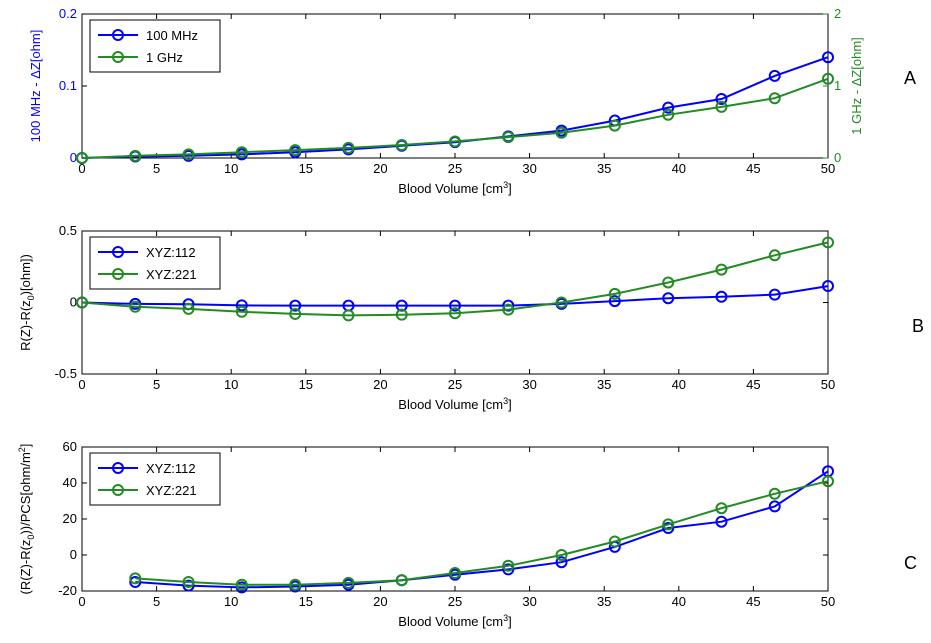  Describe the element at coordinates (910, 78) in the screenshot. I see `panel-label: A` at that location.